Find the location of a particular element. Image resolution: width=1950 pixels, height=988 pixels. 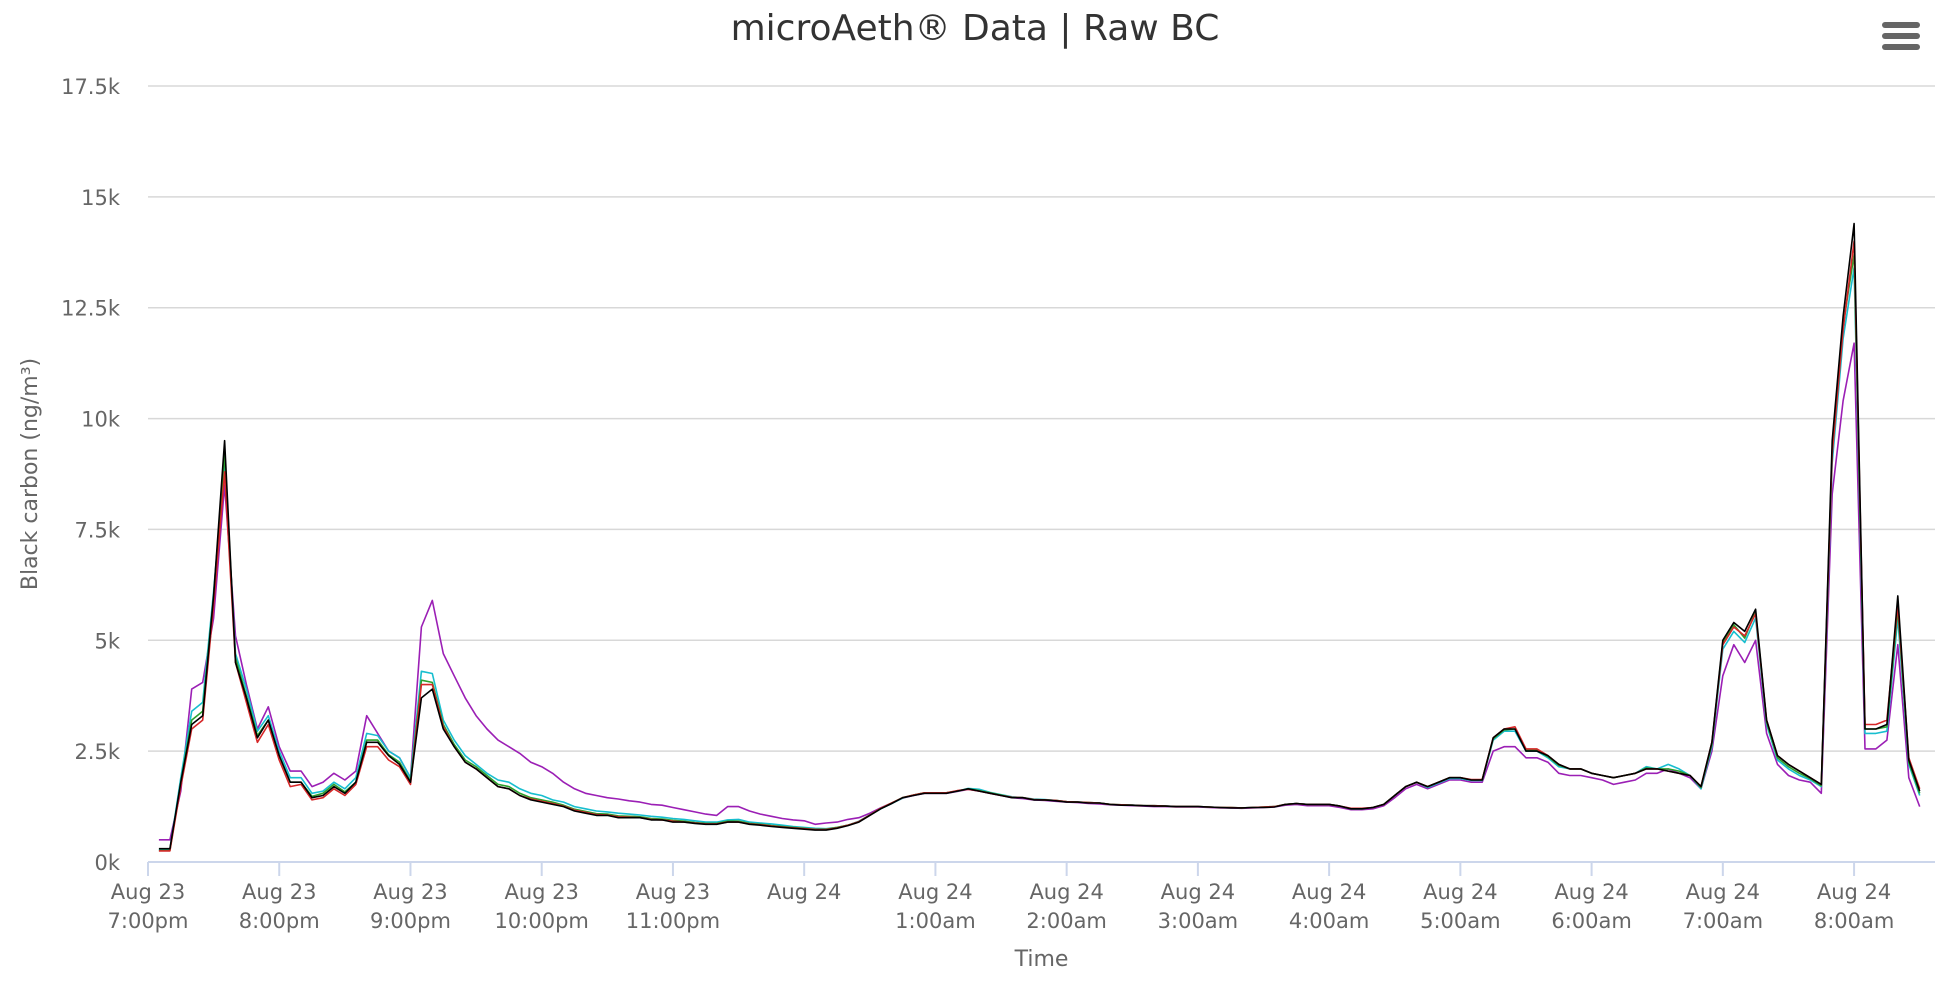

y-tick-label: 7.5k is located at coordinates (97, 530).